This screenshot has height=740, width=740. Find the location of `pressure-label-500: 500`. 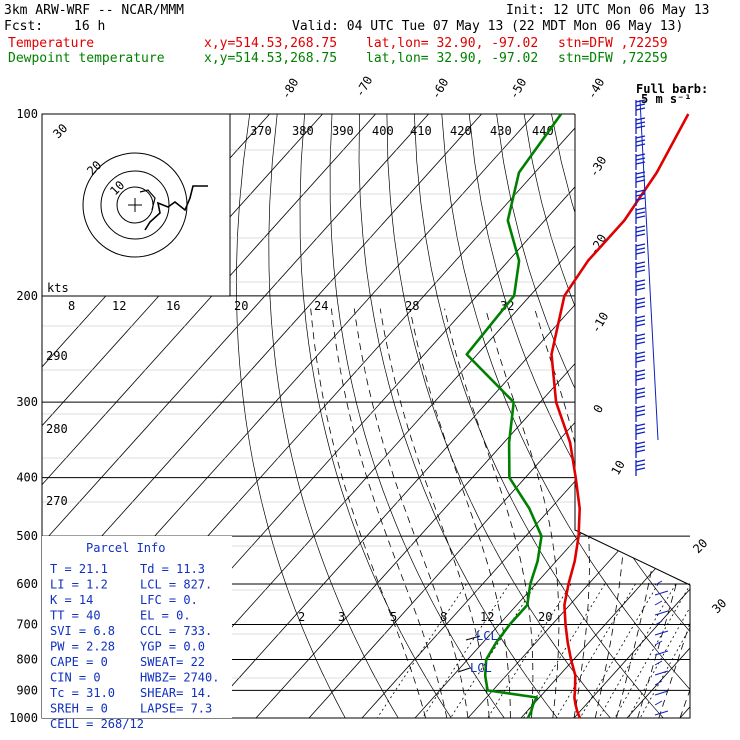

pressure-label-500: 500 is located at coordinates (27, 536).